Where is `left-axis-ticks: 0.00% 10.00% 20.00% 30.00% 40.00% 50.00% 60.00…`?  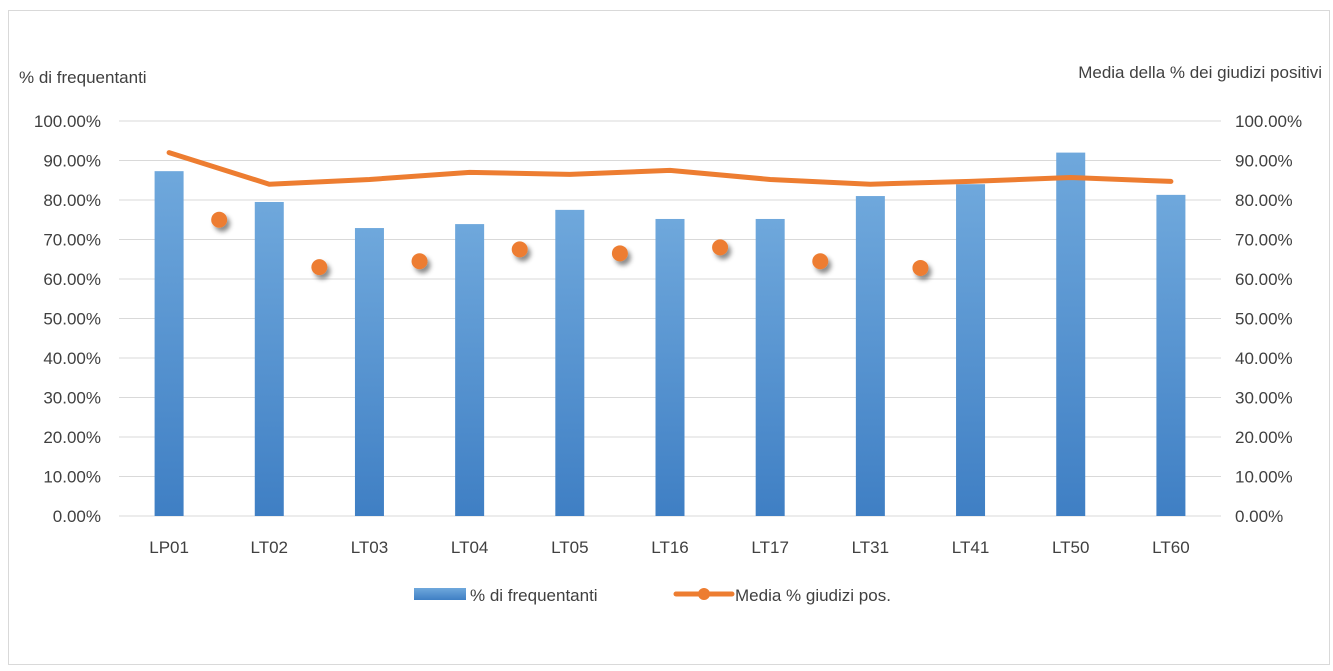 left-axis-ticks: 0.00% 10.00% 20.00% 30.00% 40.00% 50.00% 60.00… is located at coordinates (67, 319).